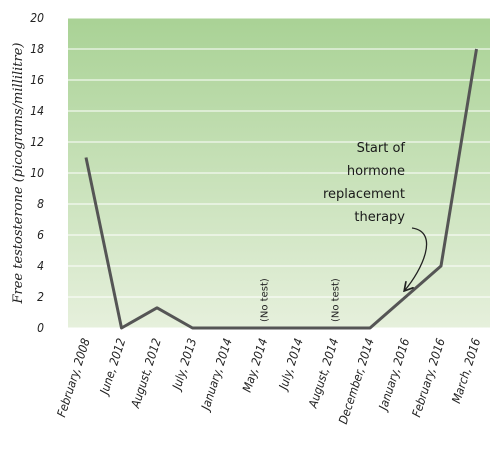 The width and height of the screenshot is (490, 473). What do you see at coordinates (364, 183) in the screenshot?
I see `therapy-annotation: Start of hormone replacement therapy` at bounding box center [364, 183].